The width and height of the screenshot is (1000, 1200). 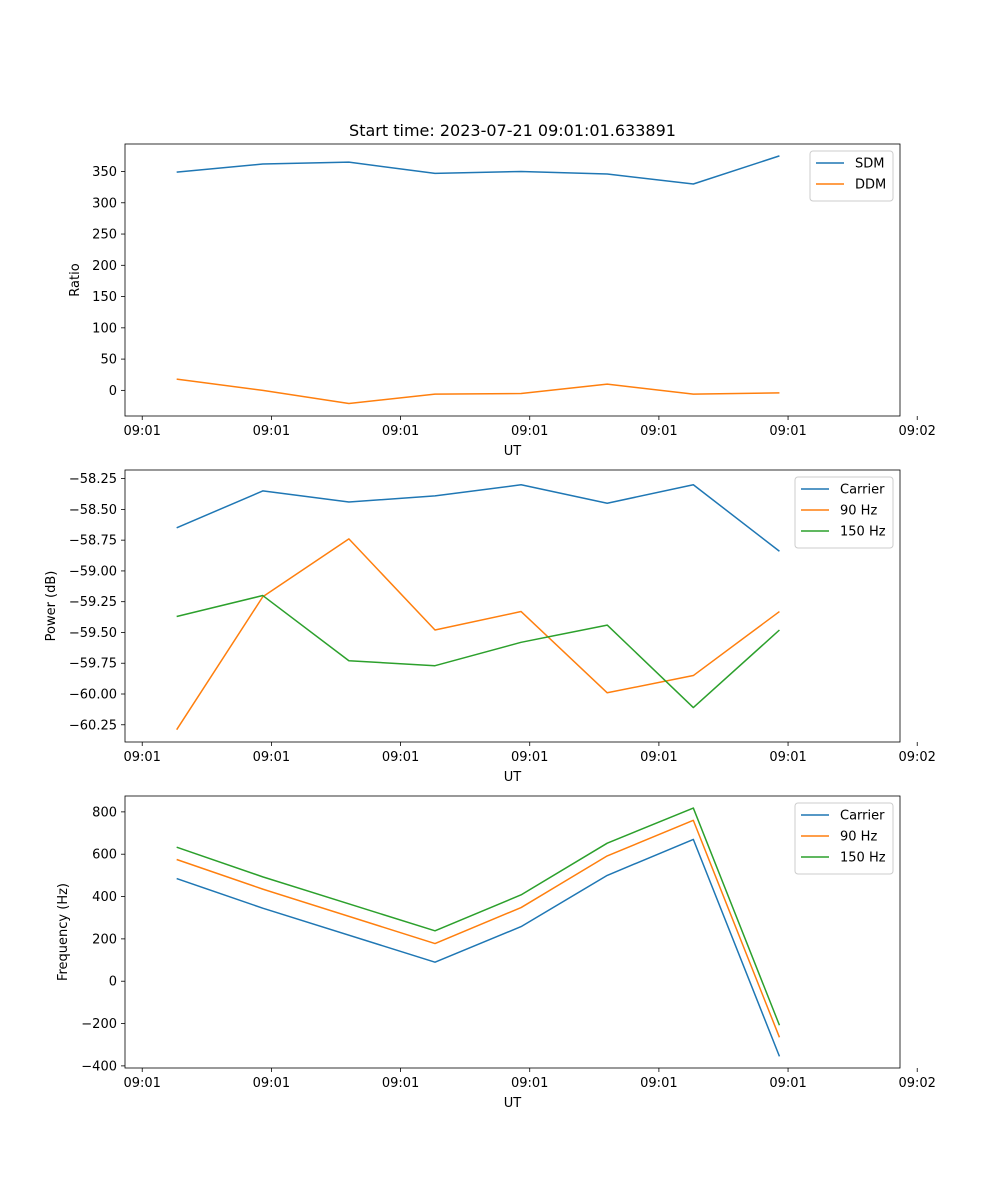 I want to click on y-tick-label: 100, so click(x=104, y=328).